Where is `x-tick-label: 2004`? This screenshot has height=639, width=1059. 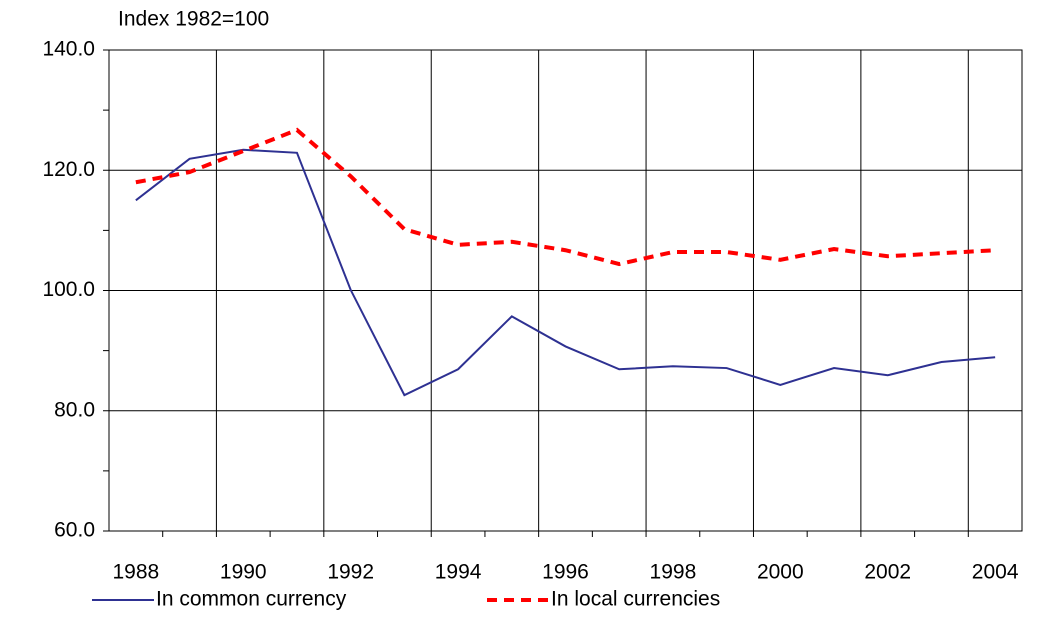
x-tick-label: 2004 is located at coordinates (995, 572).